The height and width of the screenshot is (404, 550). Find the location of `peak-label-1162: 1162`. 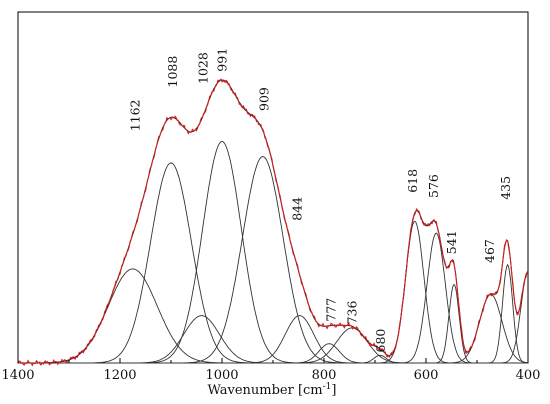

peak-label-1162: 1162 is located at coordinates (134, 115).